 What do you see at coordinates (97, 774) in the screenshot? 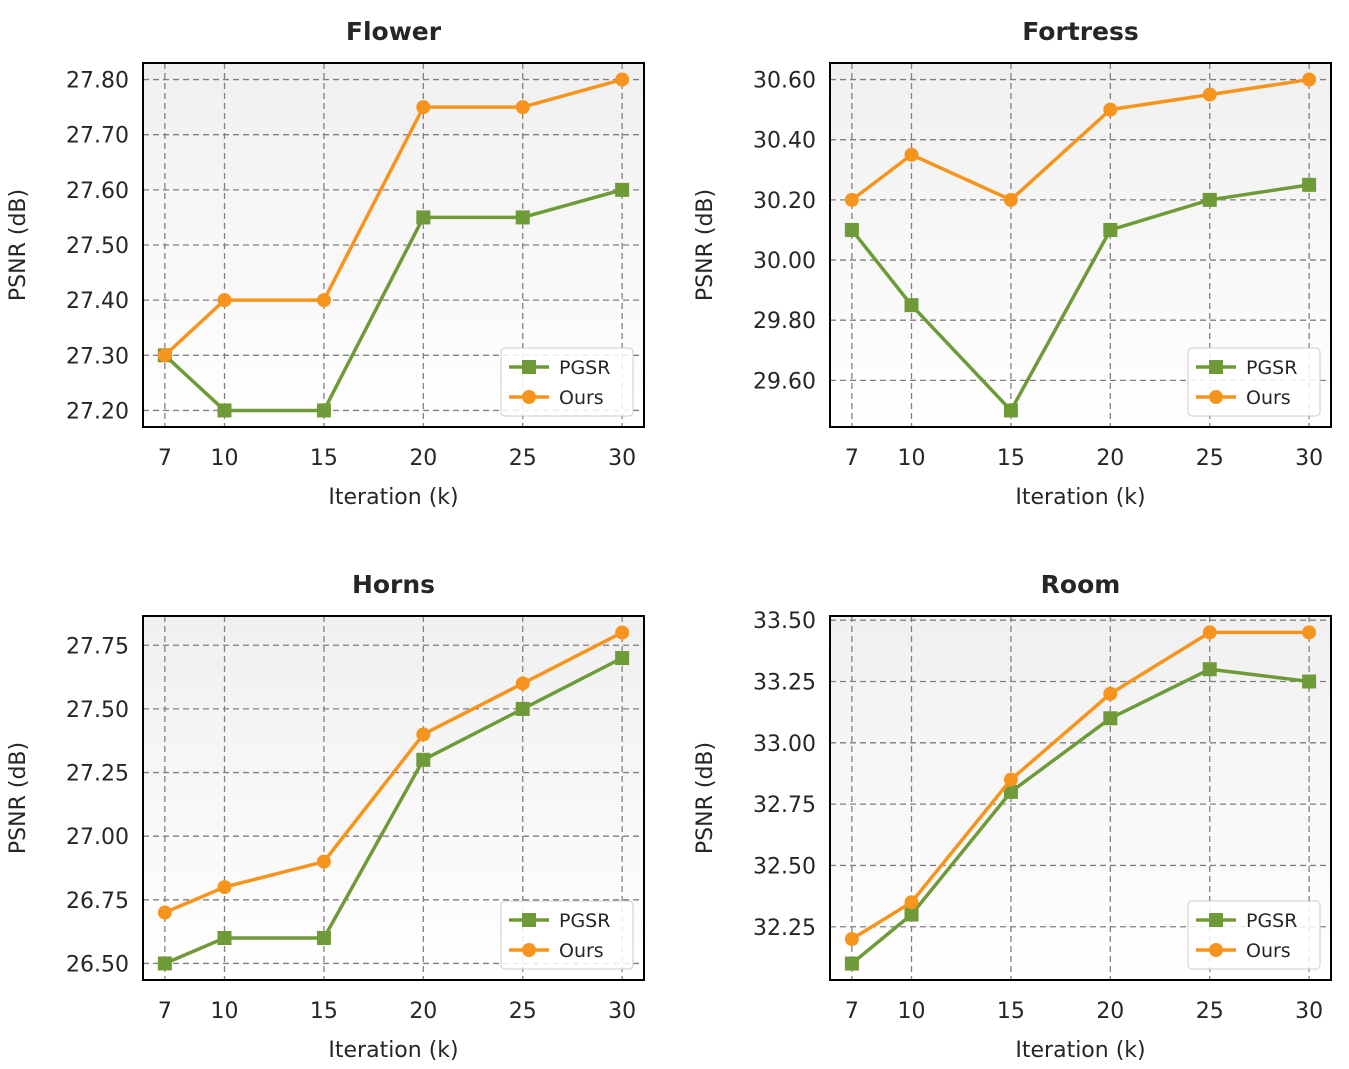
I see `y-tick-label: 27.25` at bounding box center [97, 774].